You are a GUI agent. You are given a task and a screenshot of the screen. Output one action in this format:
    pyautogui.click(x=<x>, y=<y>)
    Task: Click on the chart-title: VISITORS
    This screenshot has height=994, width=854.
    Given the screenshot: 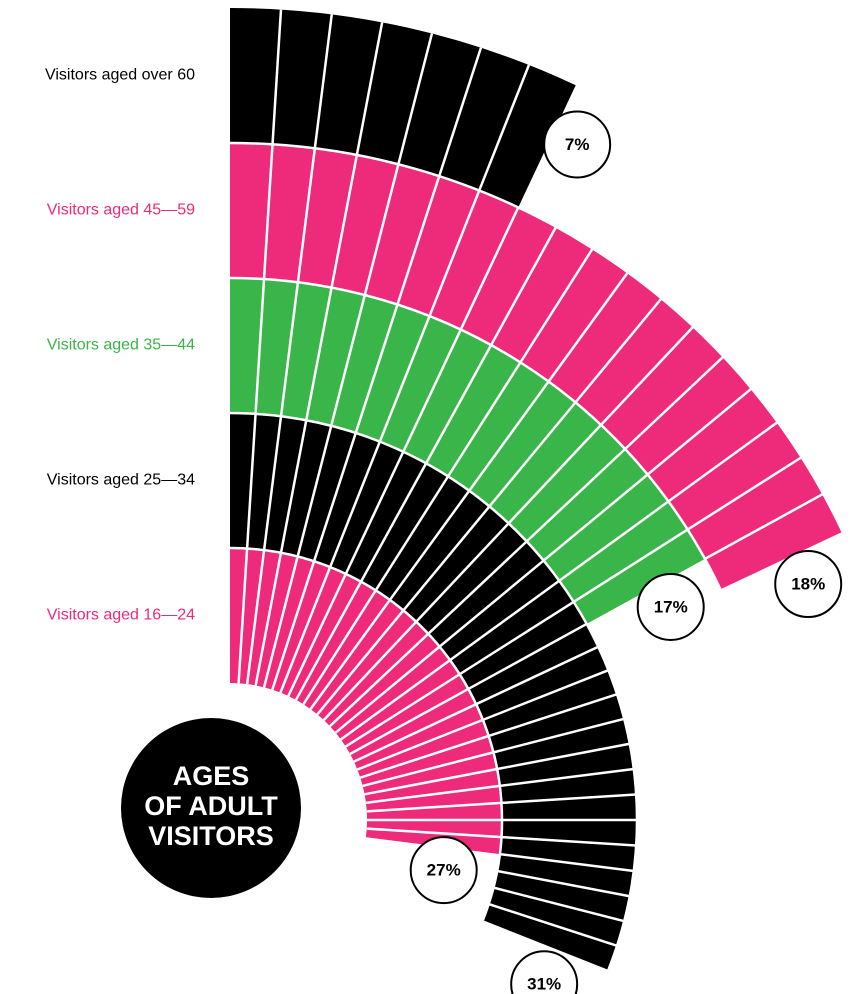 What is the action you would take?
    pyautogui.click(x=211, y=836)
    